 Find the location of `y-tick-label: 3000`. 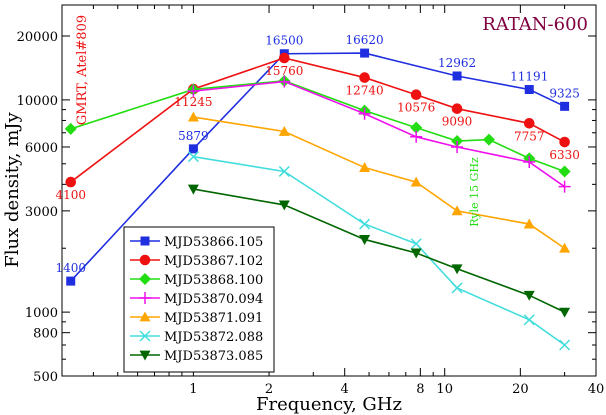

y-tick-label: 3000 is located at coordinates (41, 212).